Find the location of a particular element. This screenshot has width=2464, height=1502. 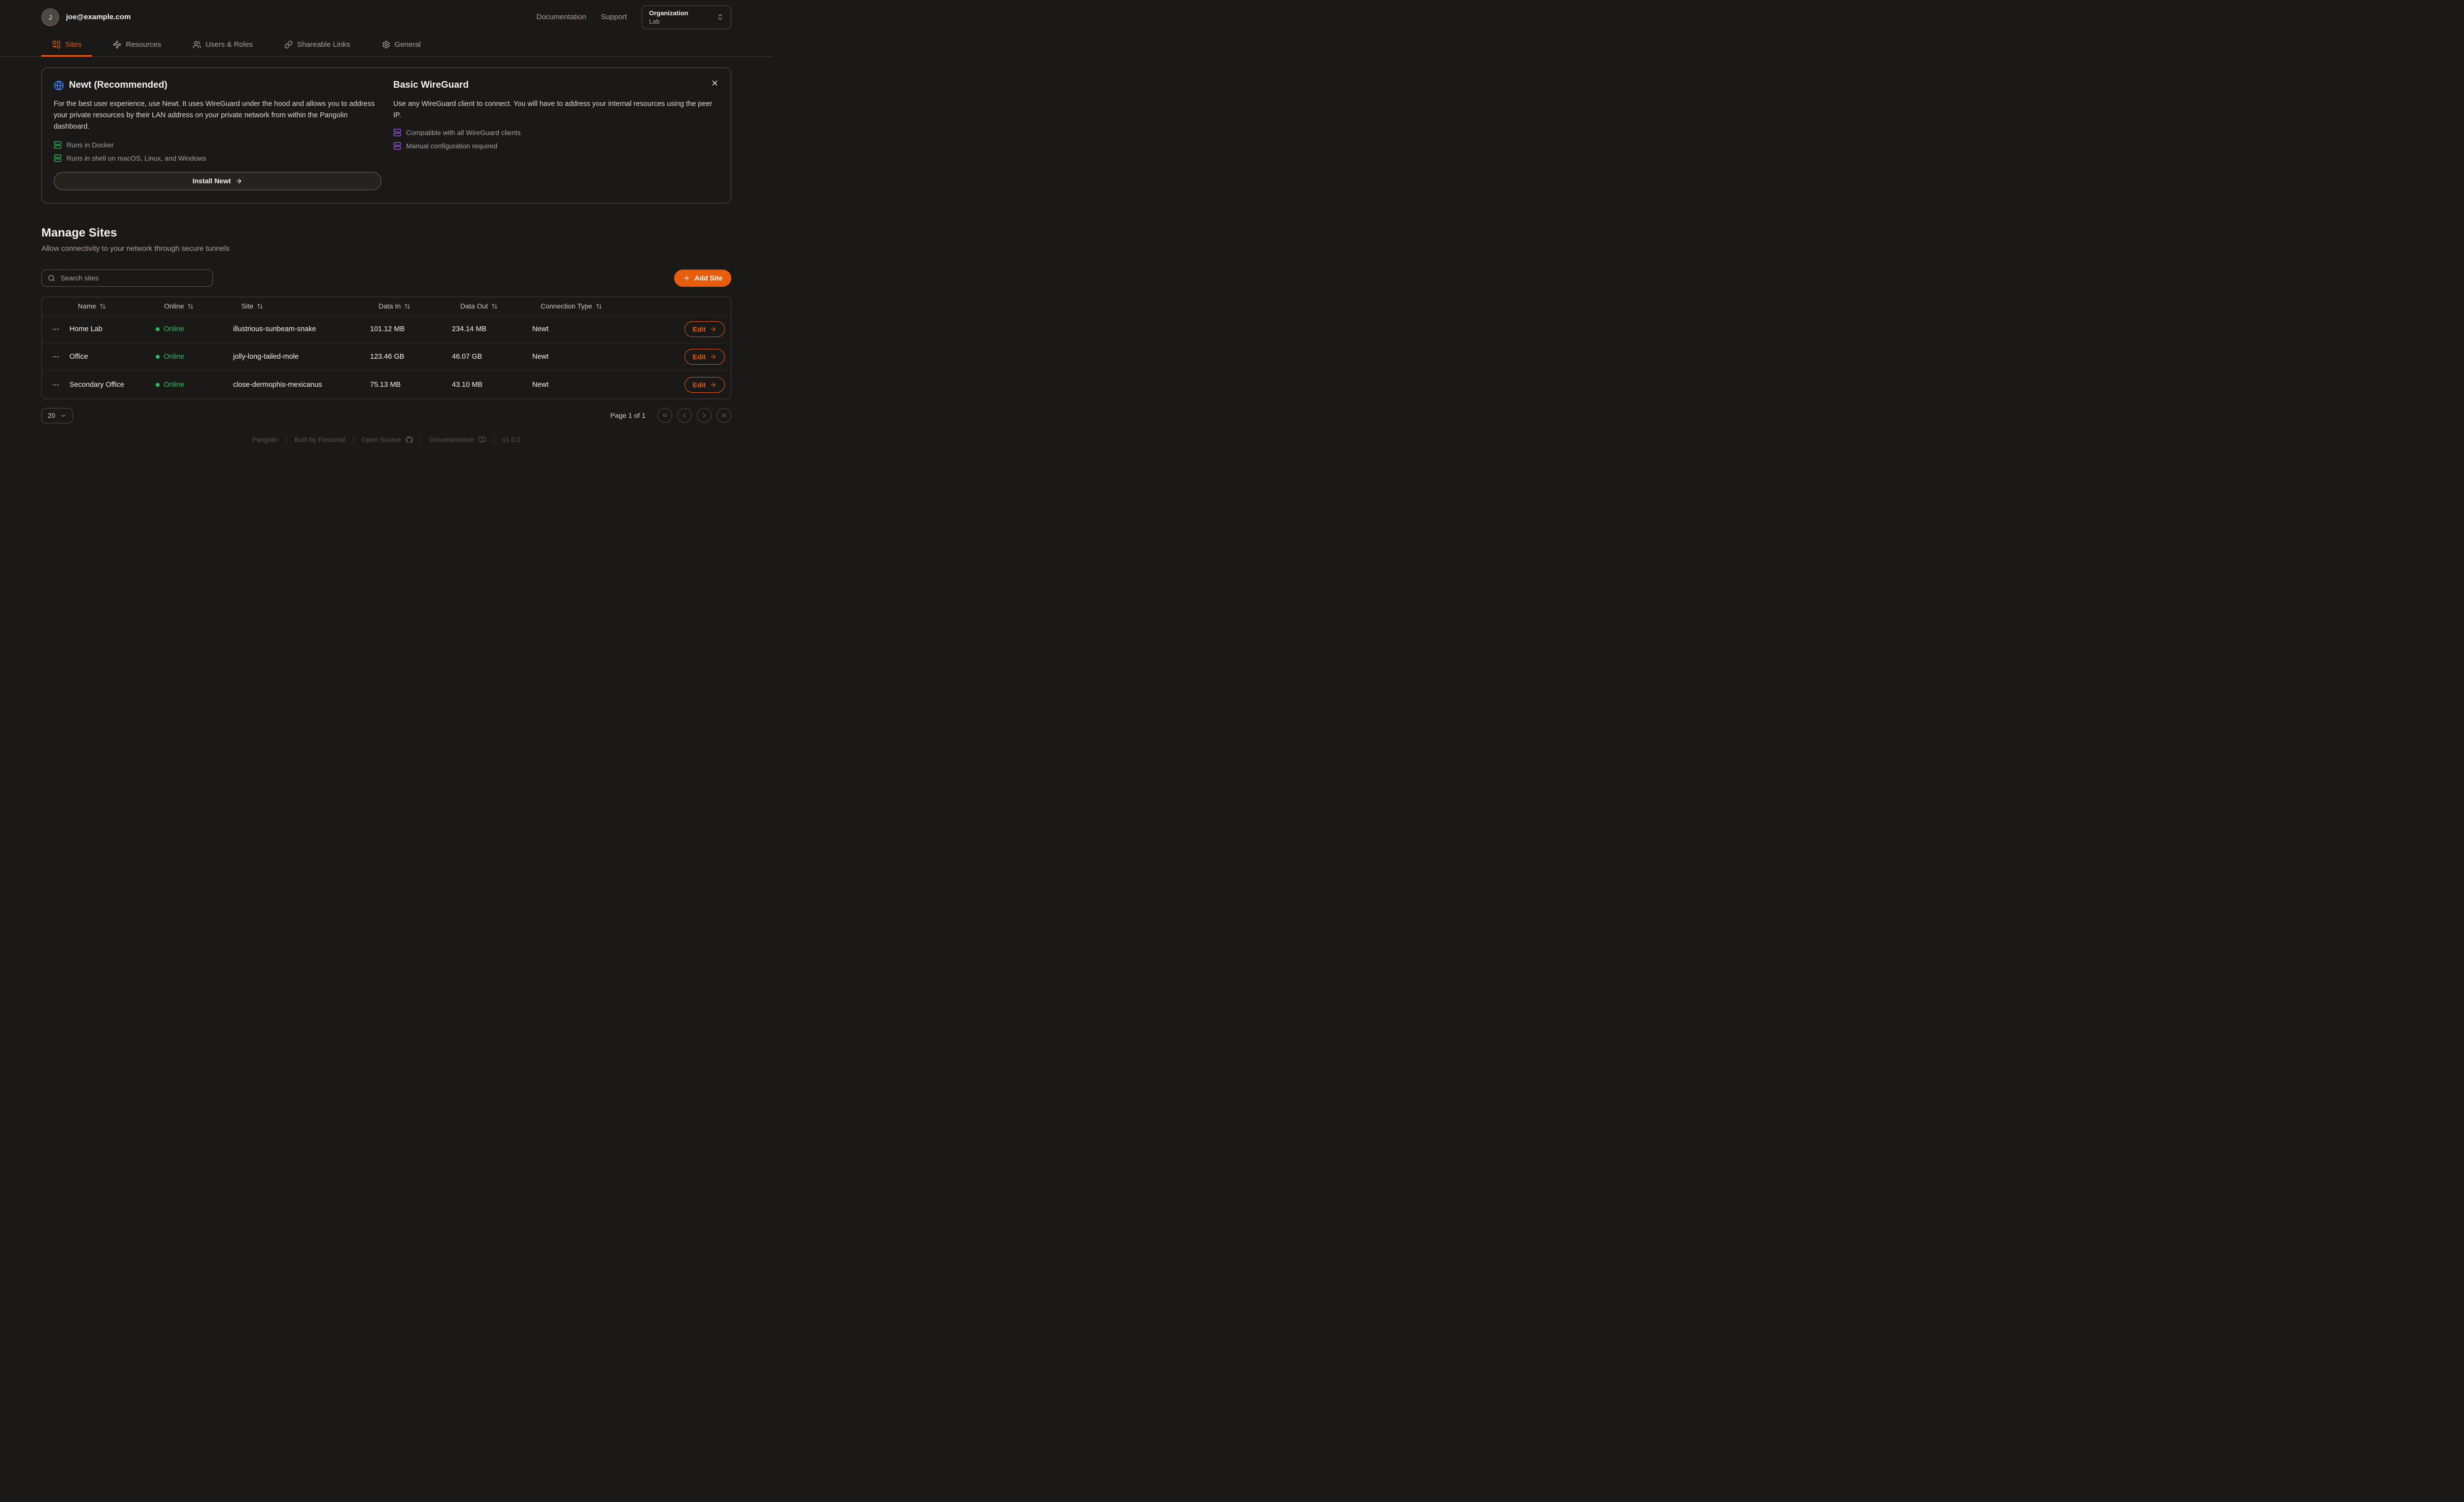

github-icon is located at coordinates (409, 440).